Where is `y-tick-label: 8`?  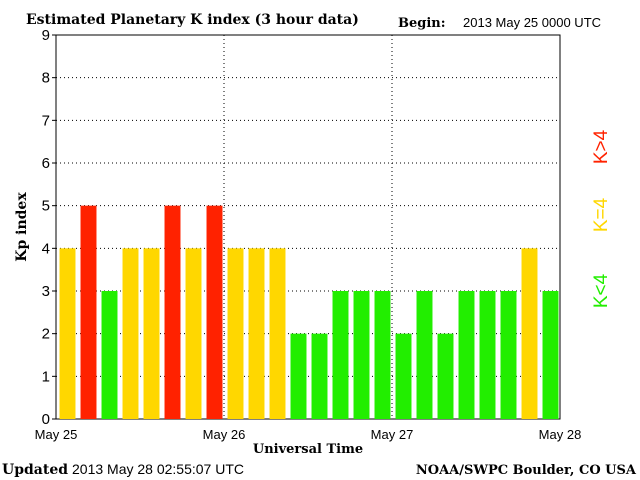 y-tick-label: 8 is located at coordinates (46, 78).